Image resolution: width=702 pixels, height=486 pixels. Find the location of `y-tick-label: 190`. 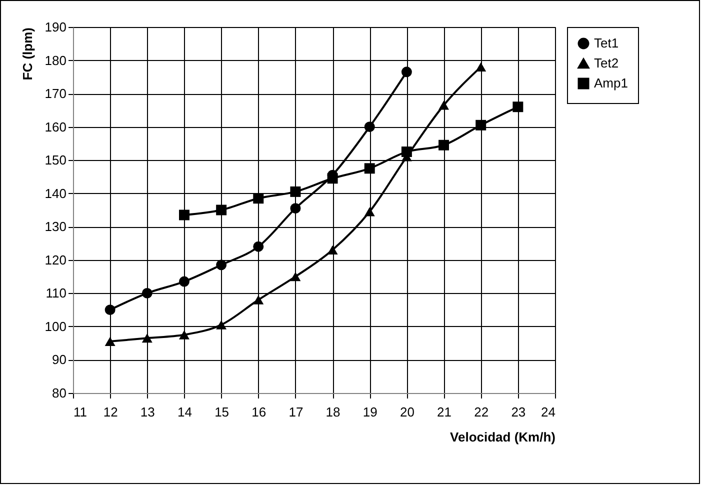

y-tick-label: 190 is located at coordinates (55, 27).